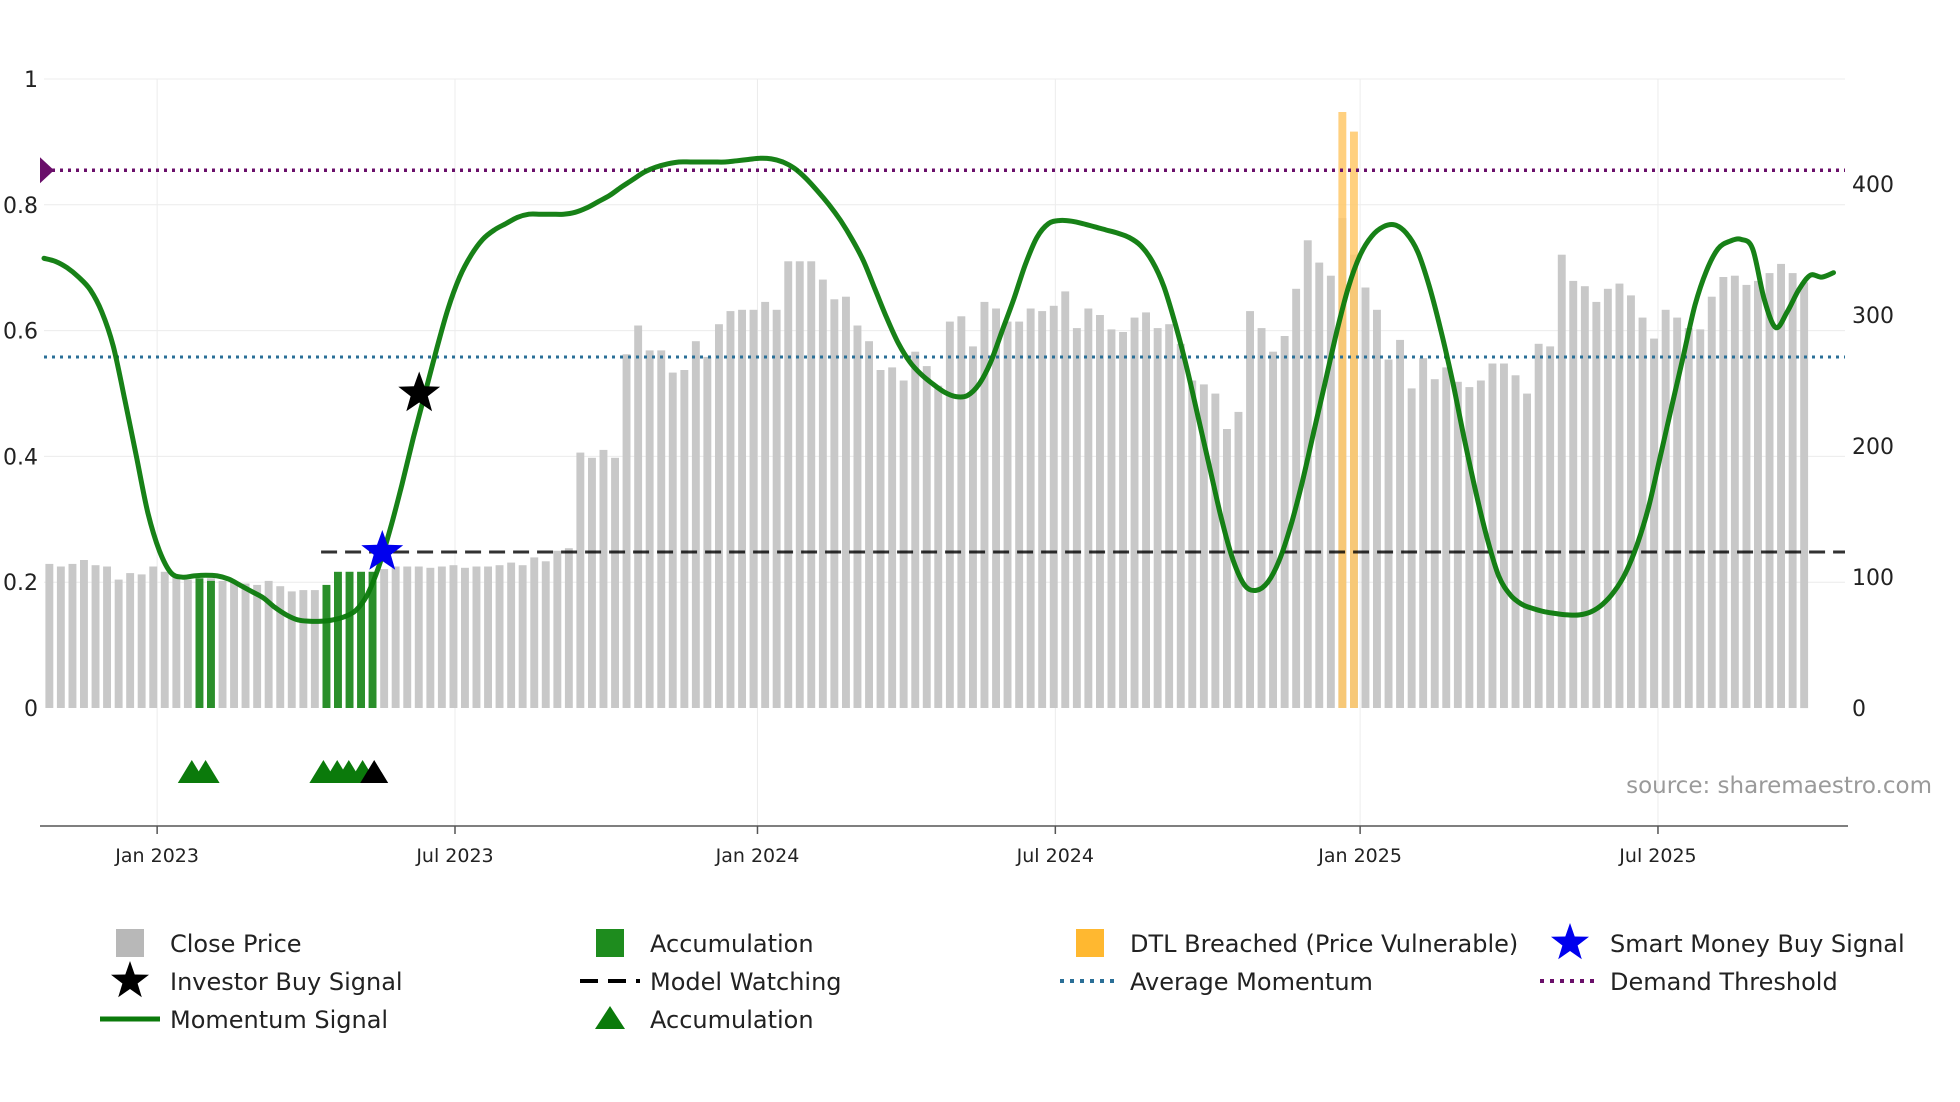 The width and height of the screenshot is (1960, 1102). What do you see at coordinates (20, 395) in the screenshot?
I see `left-axis: 0 0.2 0.4 0.6 0.8 1` at bounding box center [20, 395].